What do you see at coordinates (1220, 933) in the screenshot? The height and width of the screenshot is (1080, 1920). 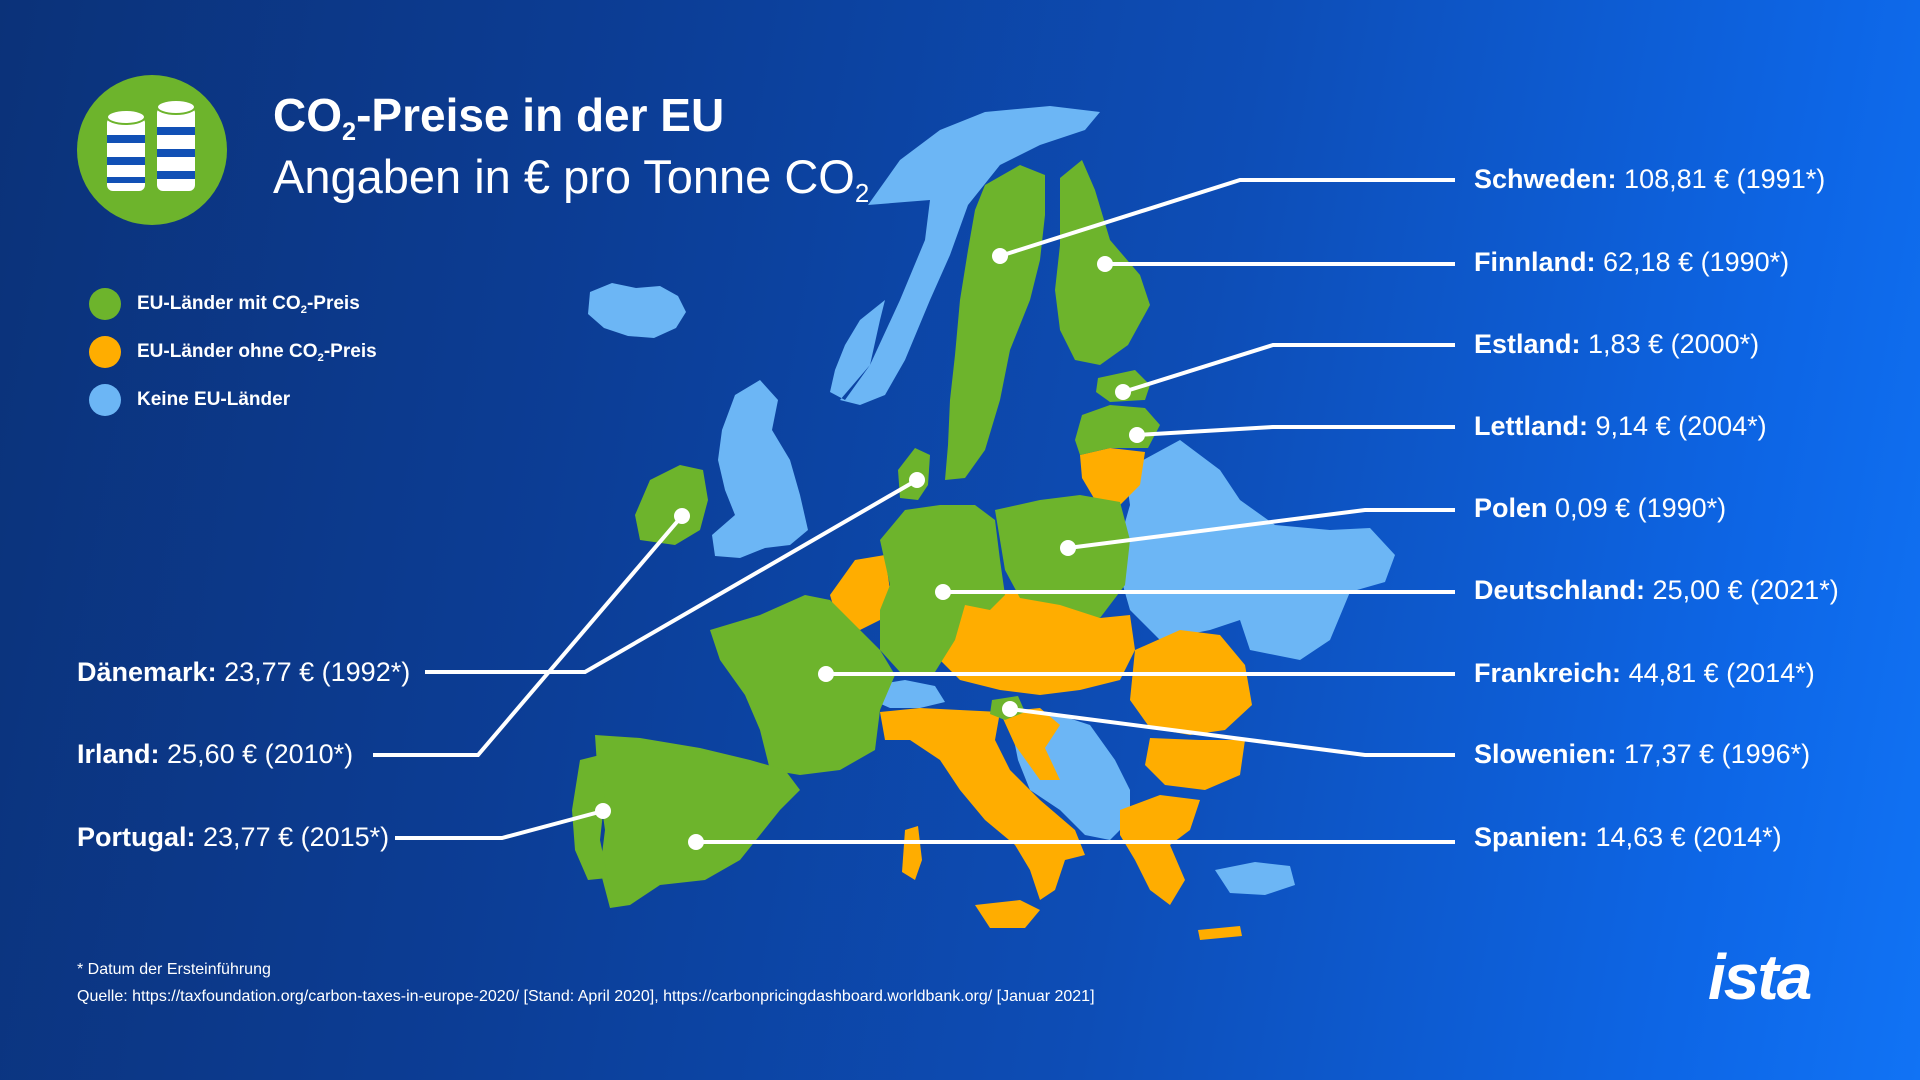 I see `map-crete` at bounding box center [1220, 933].